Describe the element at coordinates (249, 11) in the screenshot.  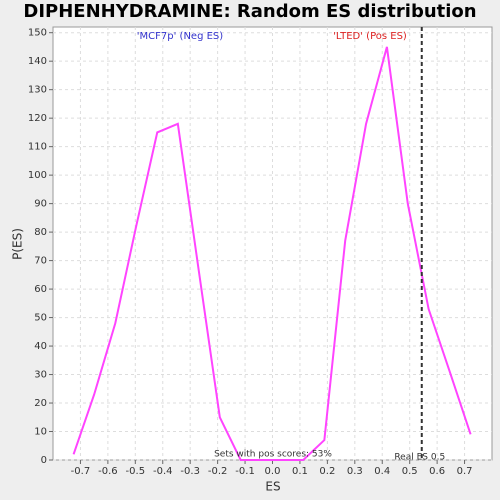
I see `chart-title: DIPHENHYDRAMINE: Random ES distribution` at that location.